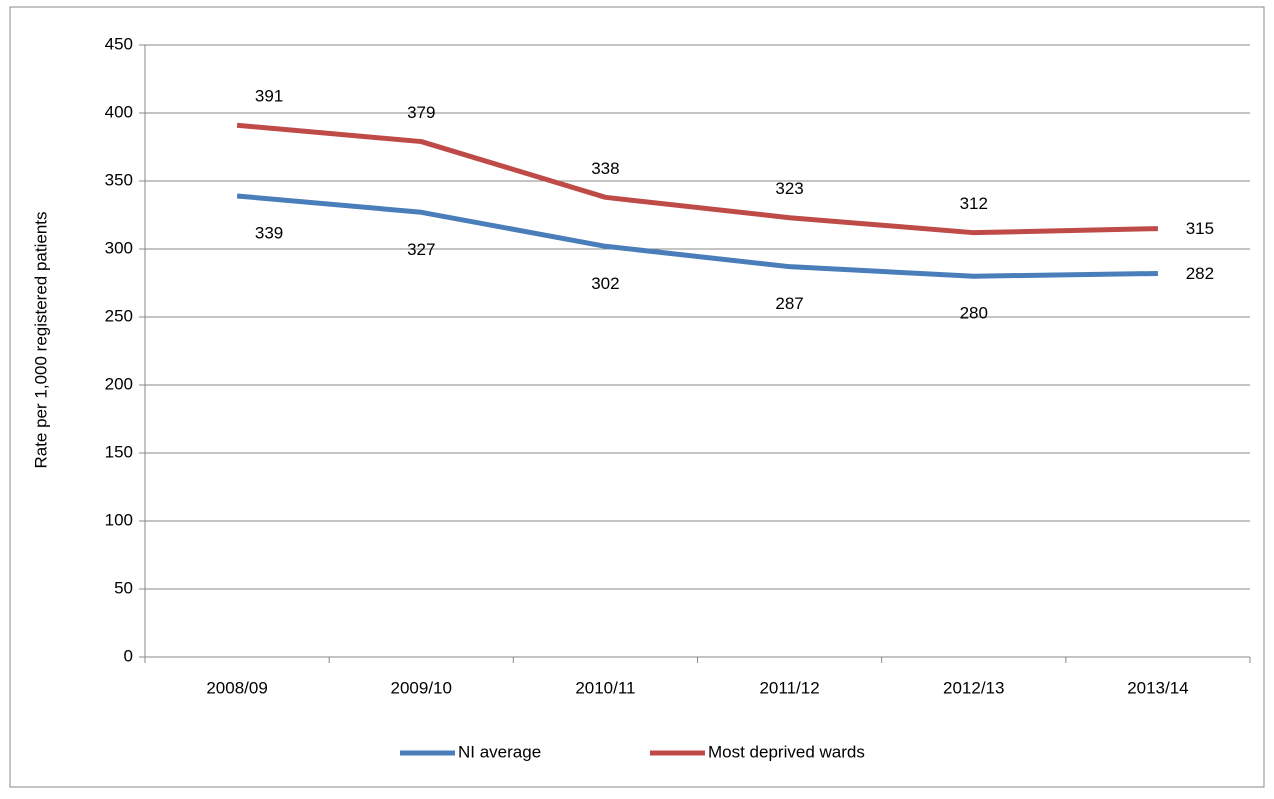 This screenshot has width=1274, height=799. What do you see at coordinates (421, 112) in the screenshot?
I see `data-label: 379` at bounding box center [421, 112].